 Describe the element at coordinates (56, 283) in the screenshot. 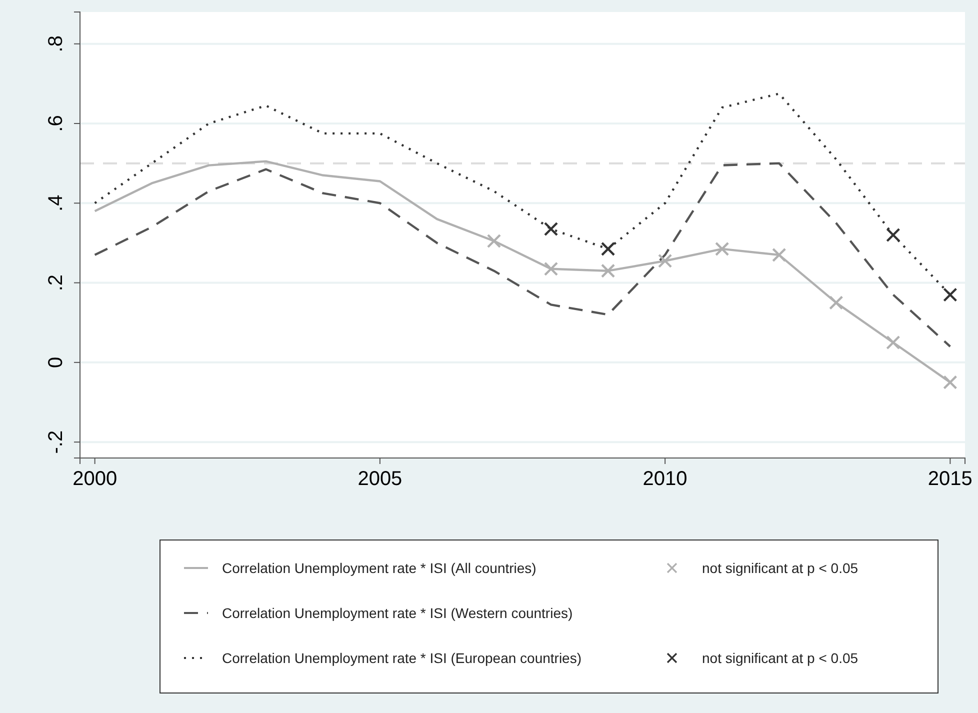

I see `y-tick-label: .2` at that location.